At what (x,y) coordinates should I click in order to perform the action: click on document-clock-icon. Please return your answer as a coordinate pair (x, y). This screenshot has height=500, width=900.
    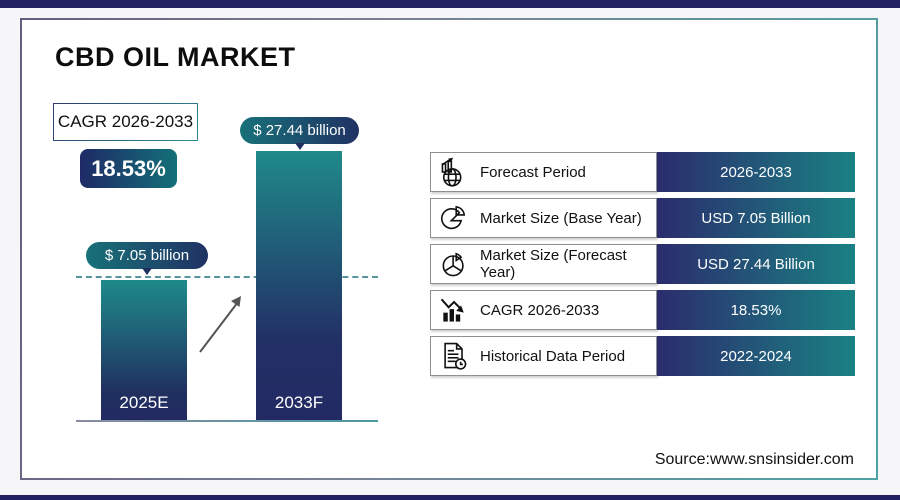
    Looking at the image, I should click on (454, 356).